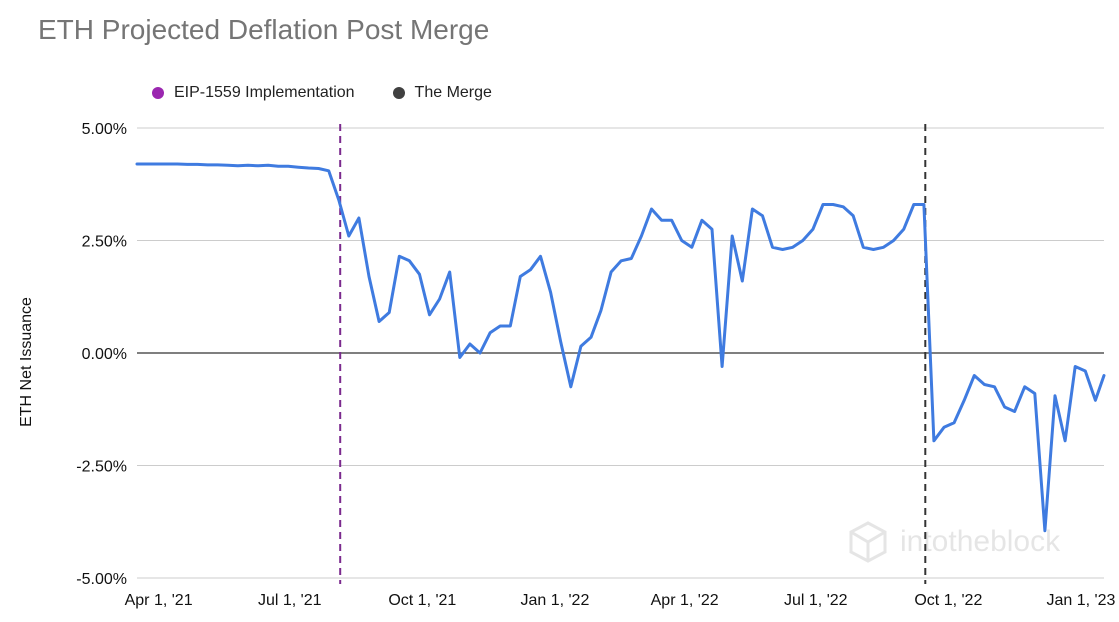  I want to click on x-tick-label: Oct 1, '22, so click(948, 600).